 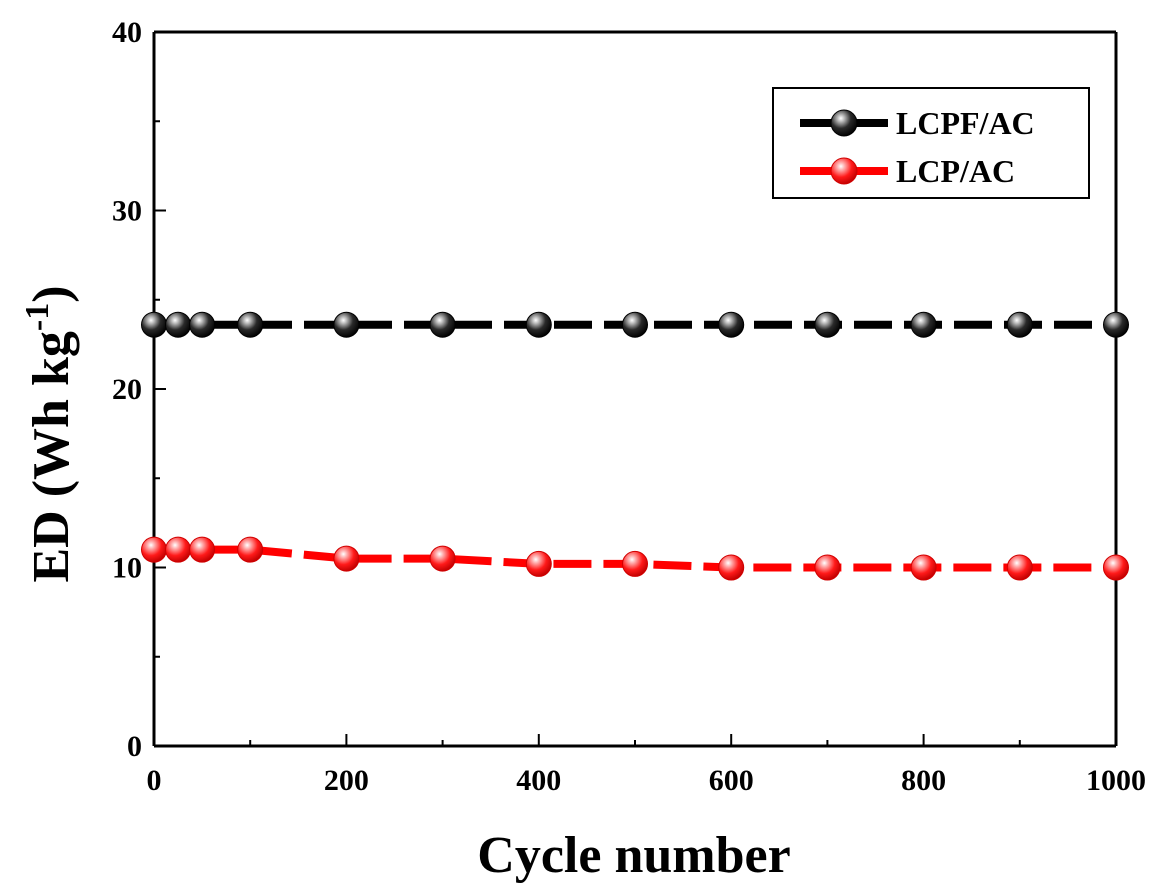 I want to click on series-LCP/AC, so click(x=635, y=558).